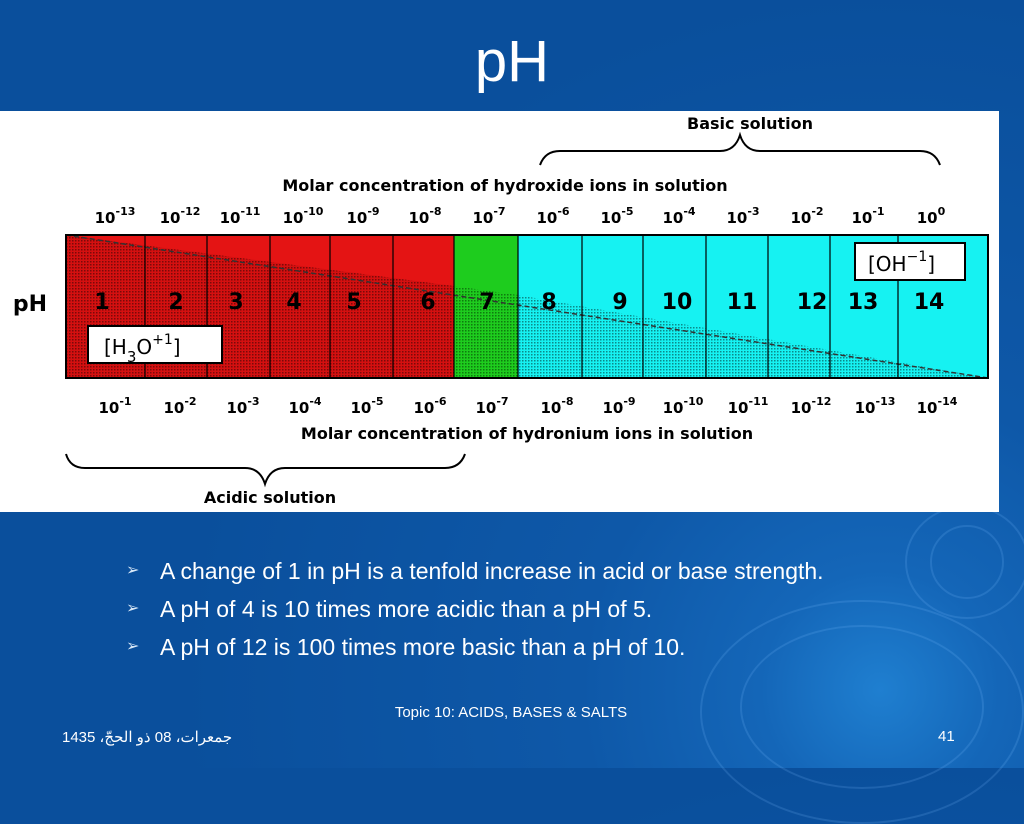 This screenshot has height=824, width=1024. Describe the element at coordinates (548, 302) in the screenshot. I see `ph-value-label: 8` at that location.